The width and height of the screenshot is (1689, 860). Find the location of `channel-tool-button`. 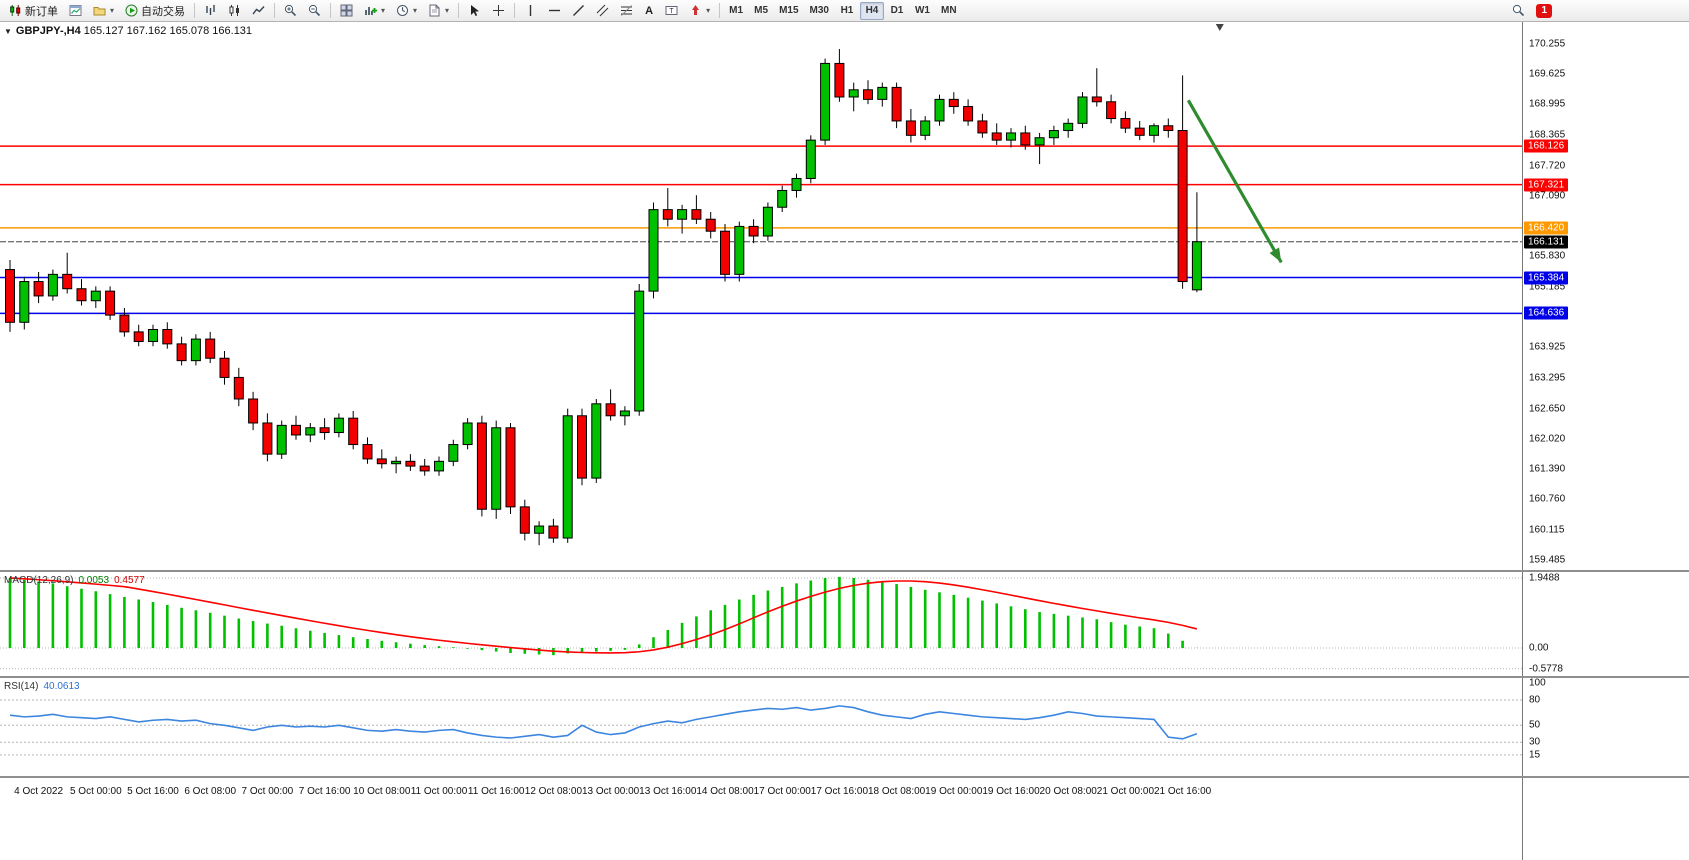

channel-tool-button is located at coordinates (602, 11).